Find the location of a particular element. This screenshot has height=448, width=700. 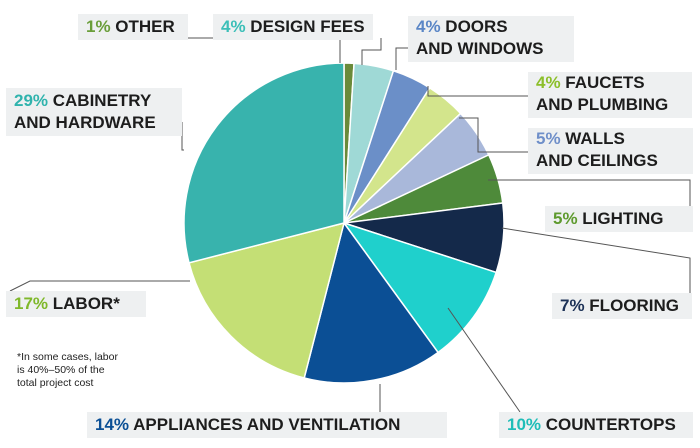

slice-label-10: 29% CABINETRY AND HARDWARE is located at coordinates (94, 112).